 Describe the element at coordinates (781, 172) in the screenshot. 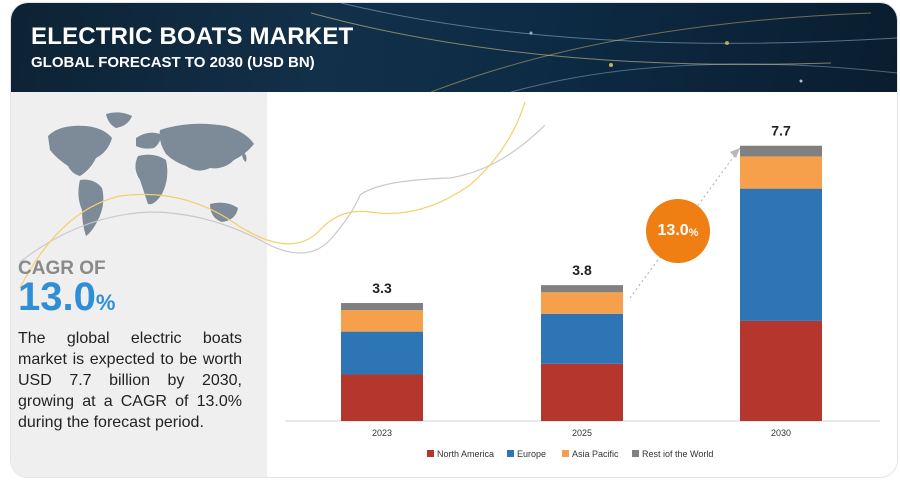

I see `bar-2030-asia-pacific` at that location.